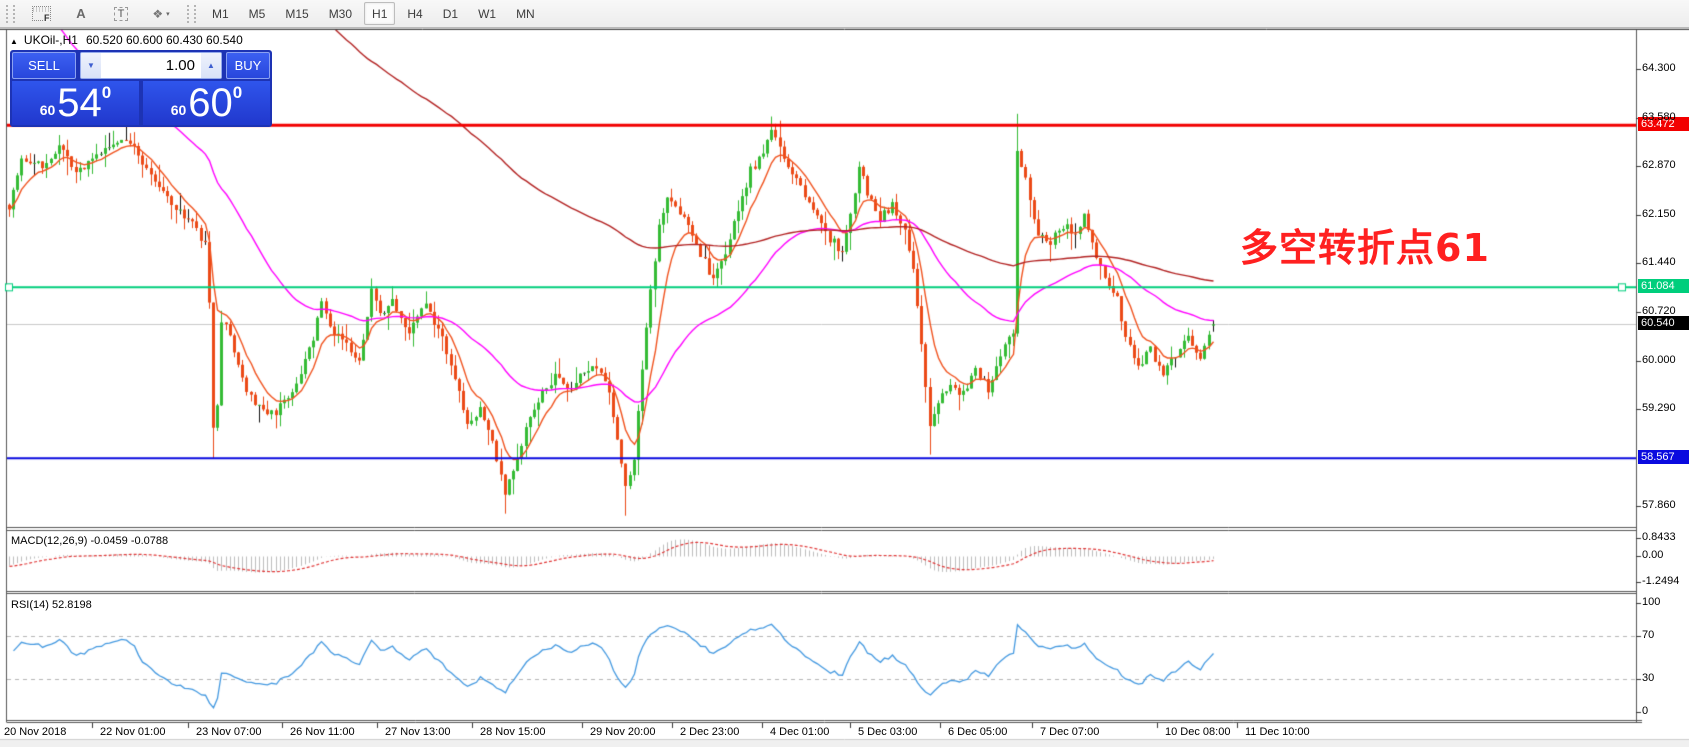  Describe the element at coordinates (90, 541) in the screenshot. I see `macd-label: MACD(12,26,9) -0.0459 -0.0788` at that location.